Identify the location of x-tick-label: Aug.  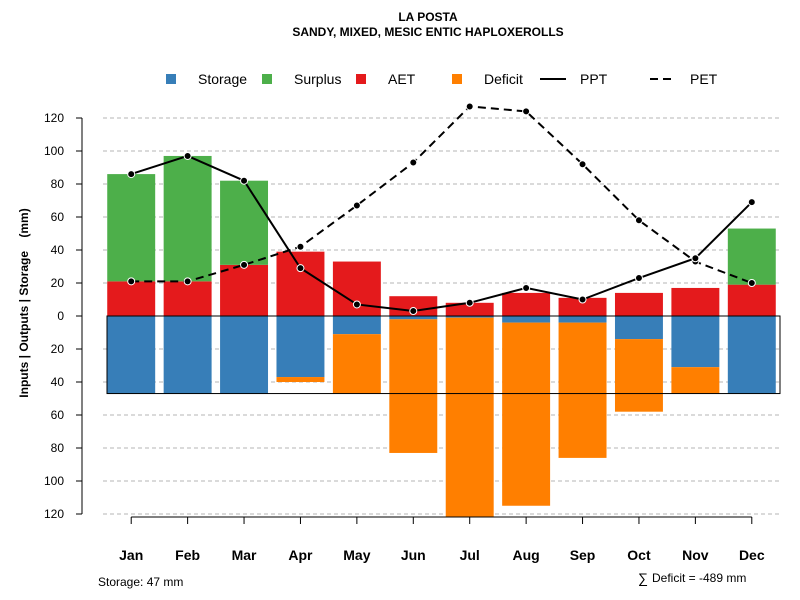
(526, 555).